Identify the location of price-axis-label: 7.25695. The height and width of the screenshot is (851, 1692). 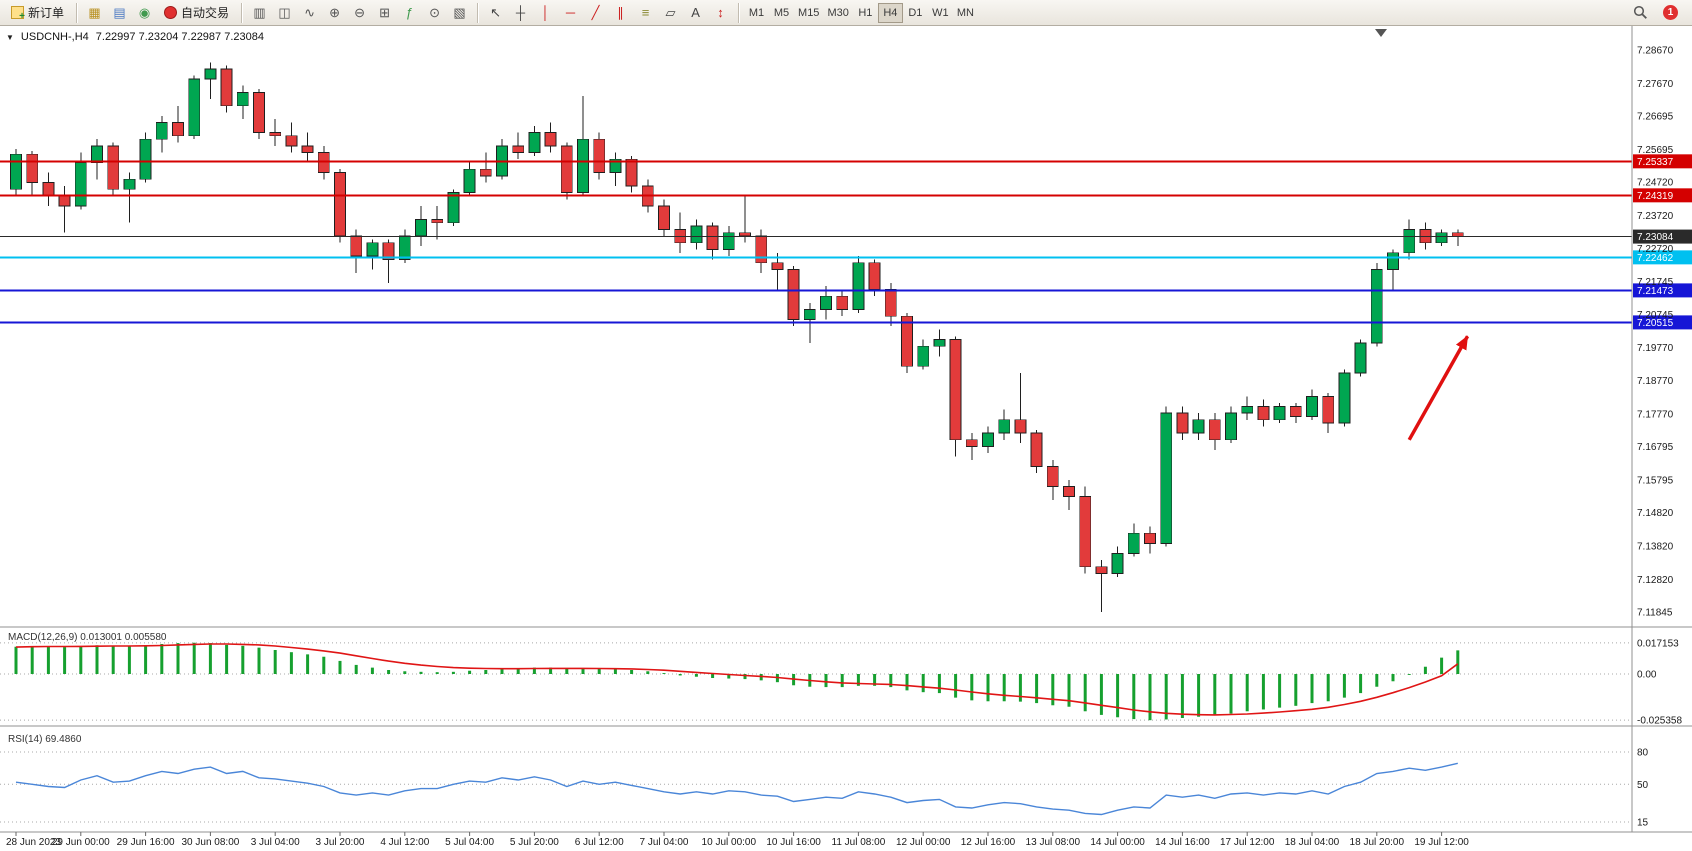
(1655, 150).